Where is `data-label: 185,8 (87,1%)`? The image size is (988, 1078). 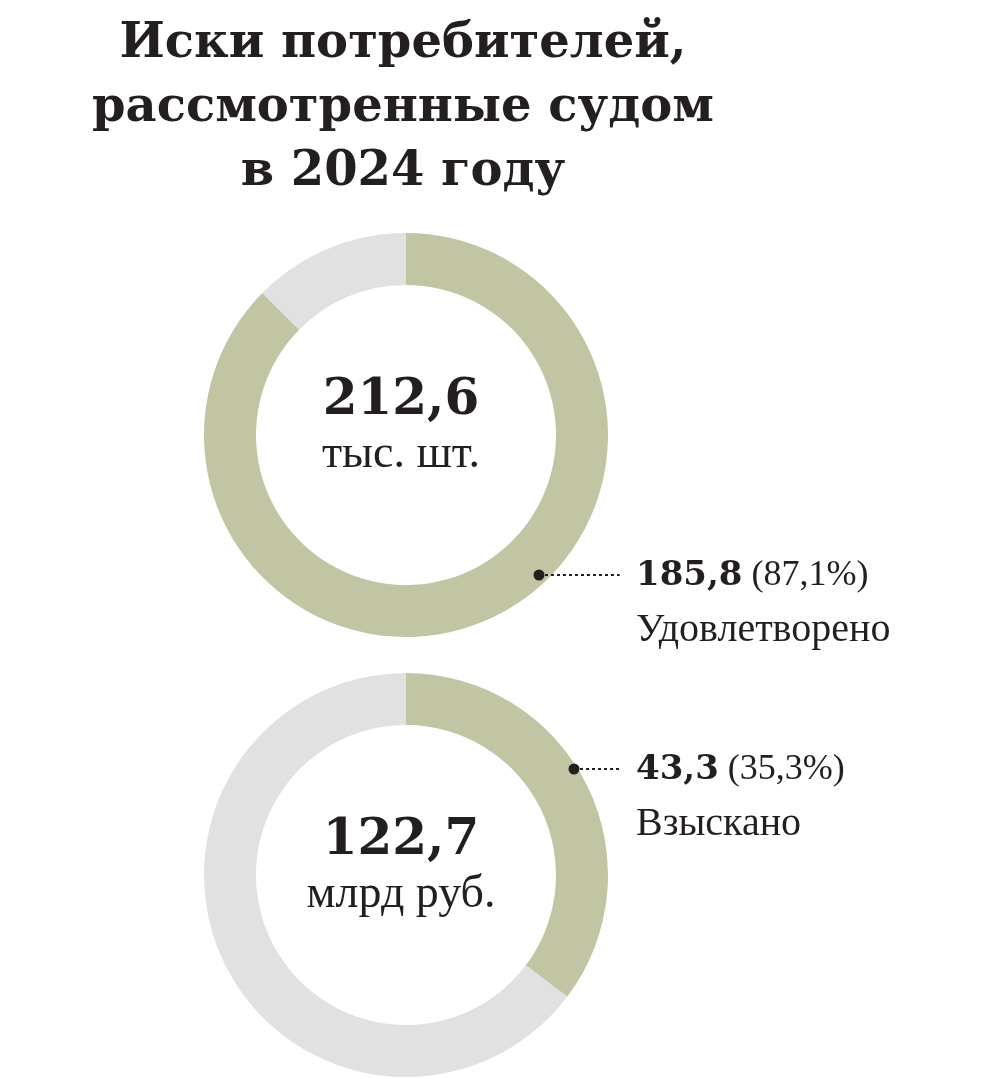 data-label: 185,8 (87,1%) is located at coordinates (752, 573).